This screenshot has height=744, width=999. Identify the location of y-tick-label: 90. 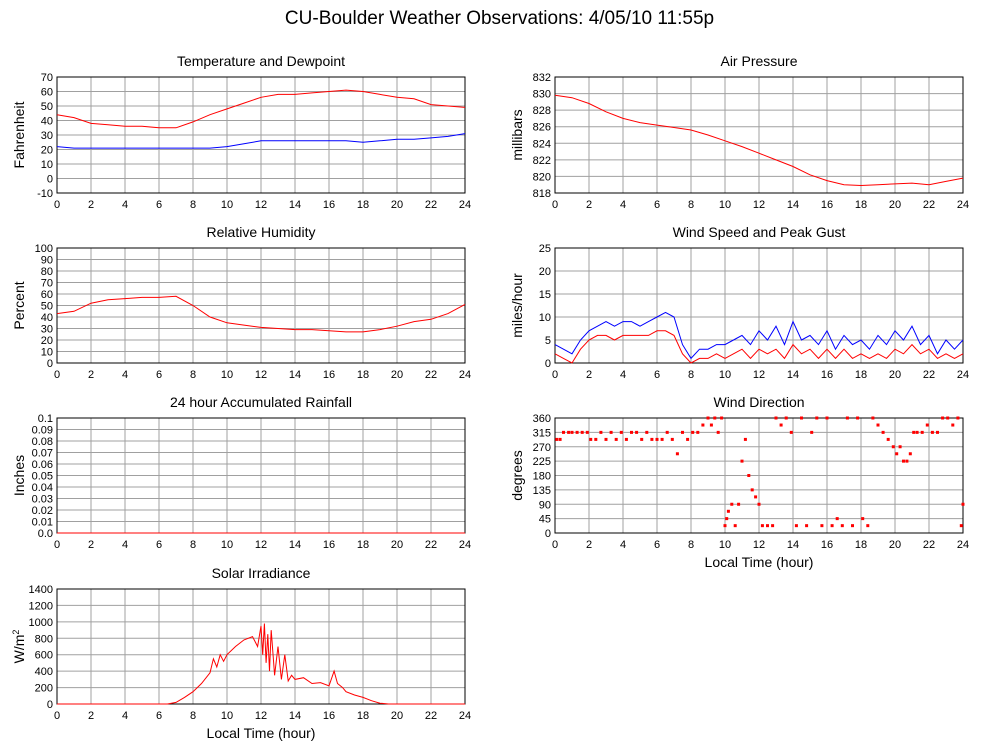
(47, 261).